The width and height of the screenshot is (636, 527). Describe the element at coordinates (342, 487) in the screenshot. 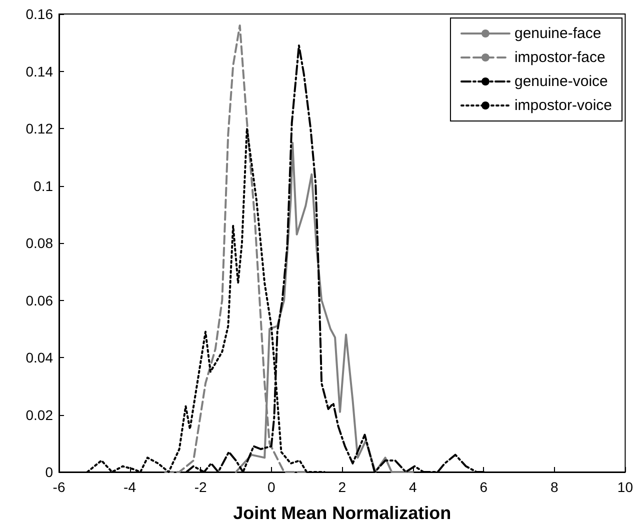

I see `x-tick-label: 2` at that location.